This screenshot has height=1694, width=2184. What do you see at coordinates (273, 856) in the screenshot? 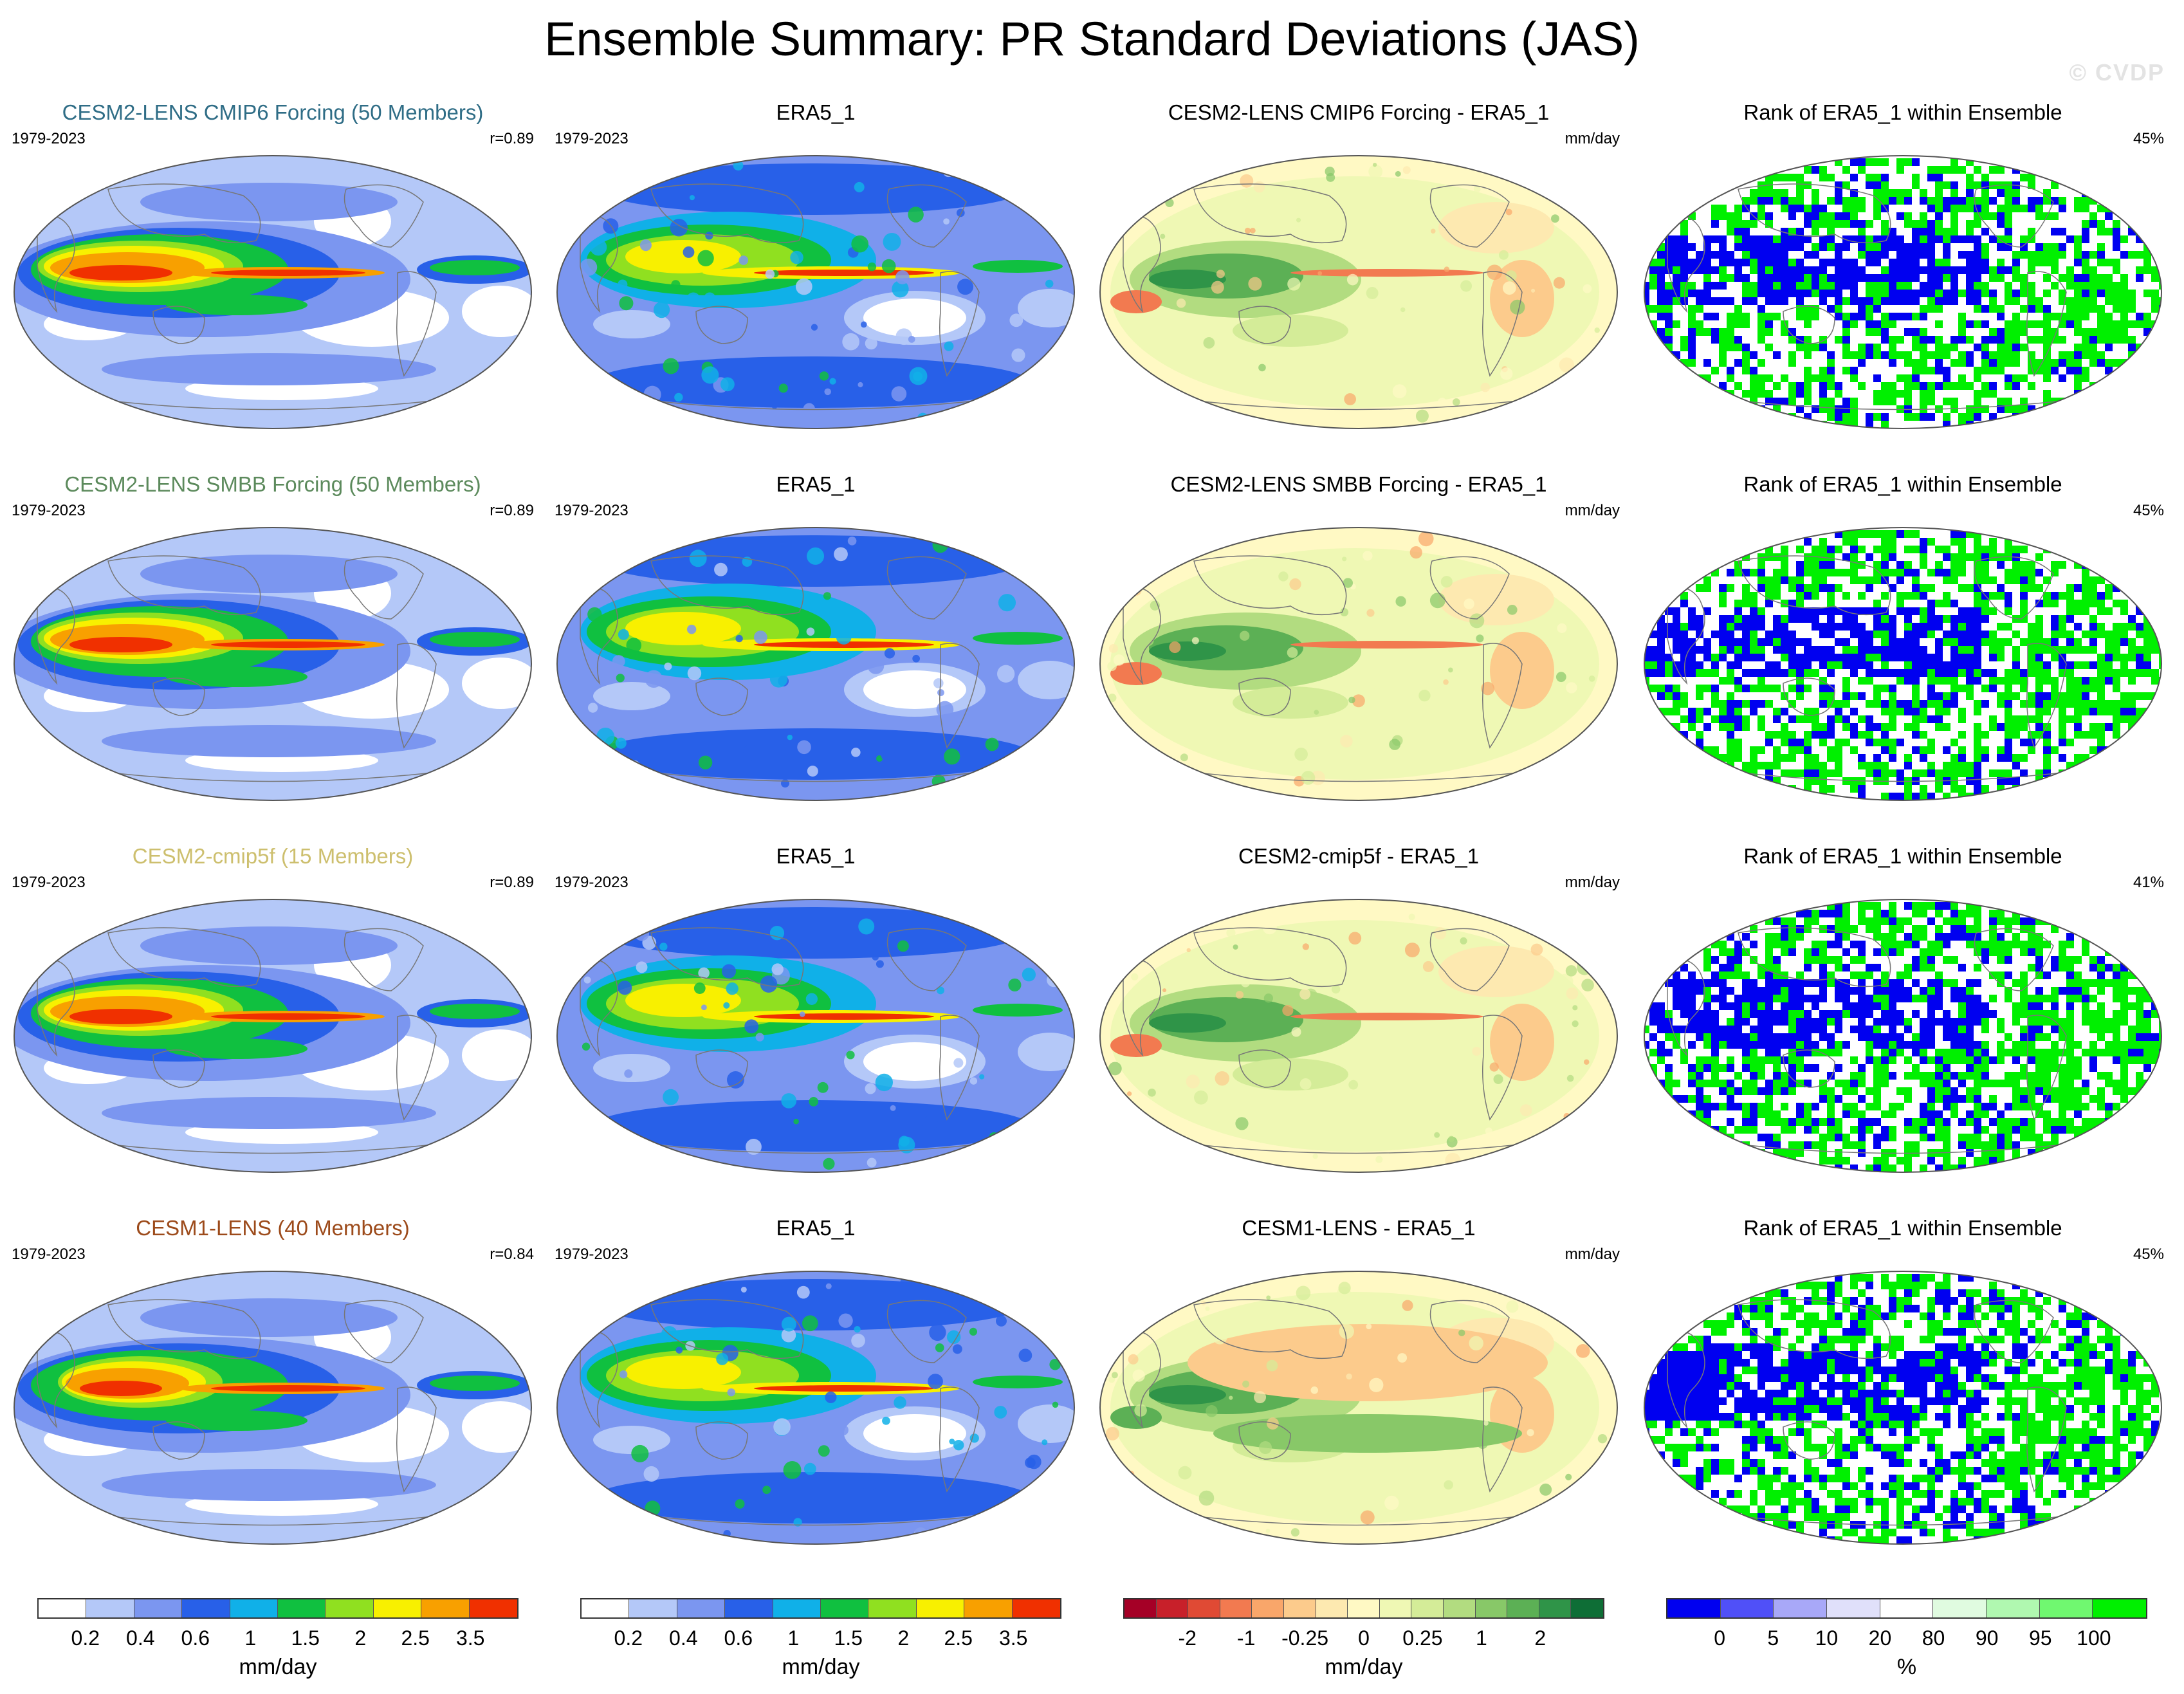
I see `panel-title: CESM2-cmip5f (15 Members)` at bounding box center [273, 856].